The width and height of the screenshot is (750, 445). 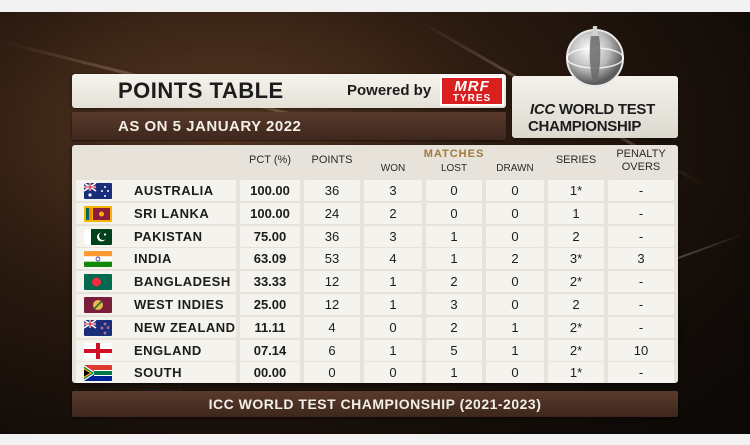 What do you see at coordinates (172, 213) in the screenshot?
I see `team-name: SRI LANKA` at bounding box center [172, 213].